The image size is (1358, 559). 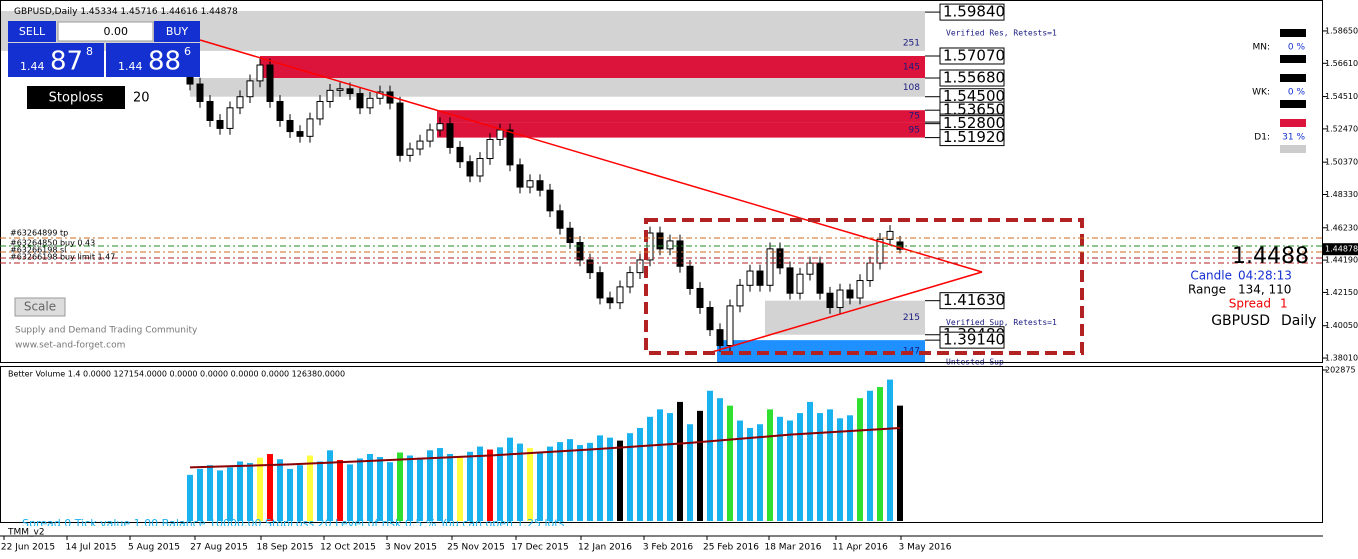 I want to click on ask-box, so click(x=153, y=60).